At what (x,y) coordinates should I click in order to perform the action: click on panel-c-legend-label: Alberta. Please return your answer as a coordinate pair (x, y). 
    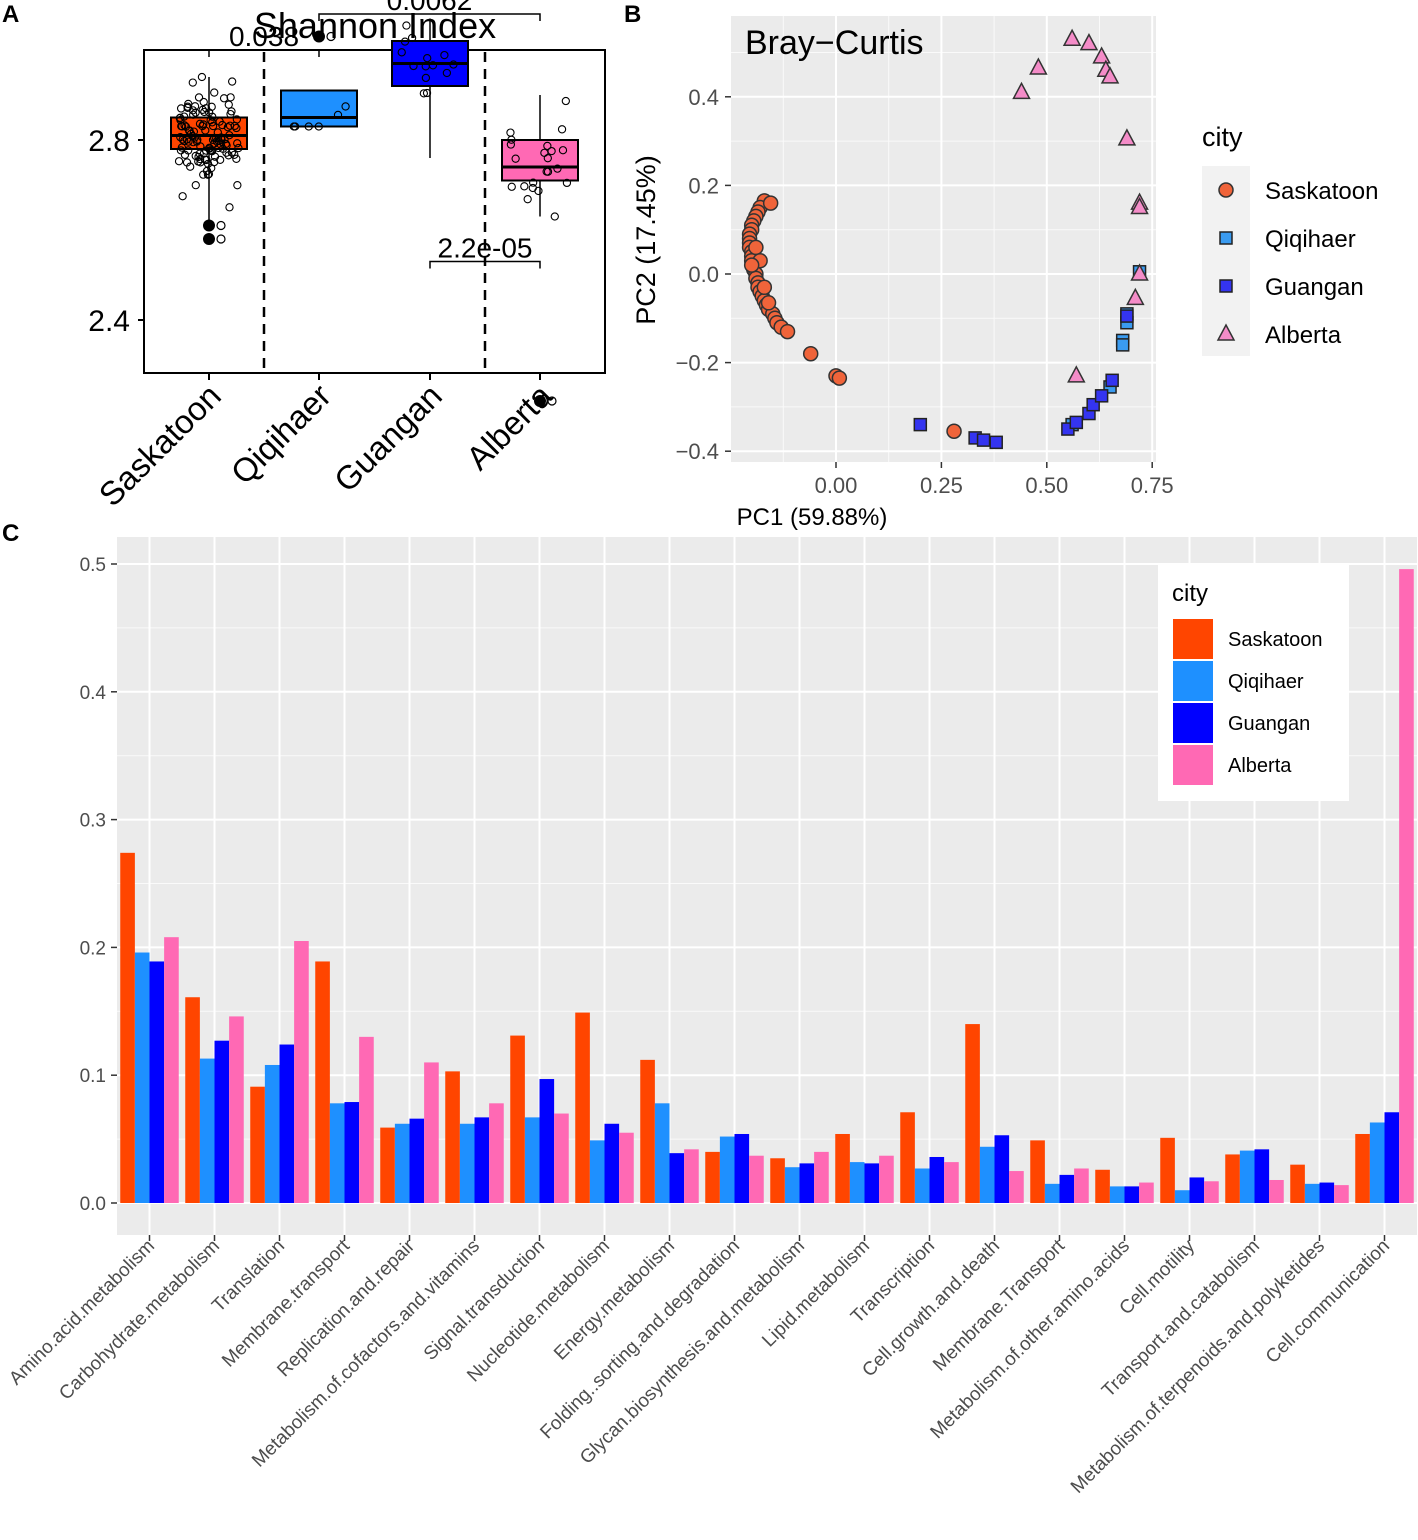
    Looking at the image, I should click on (1260, 766).